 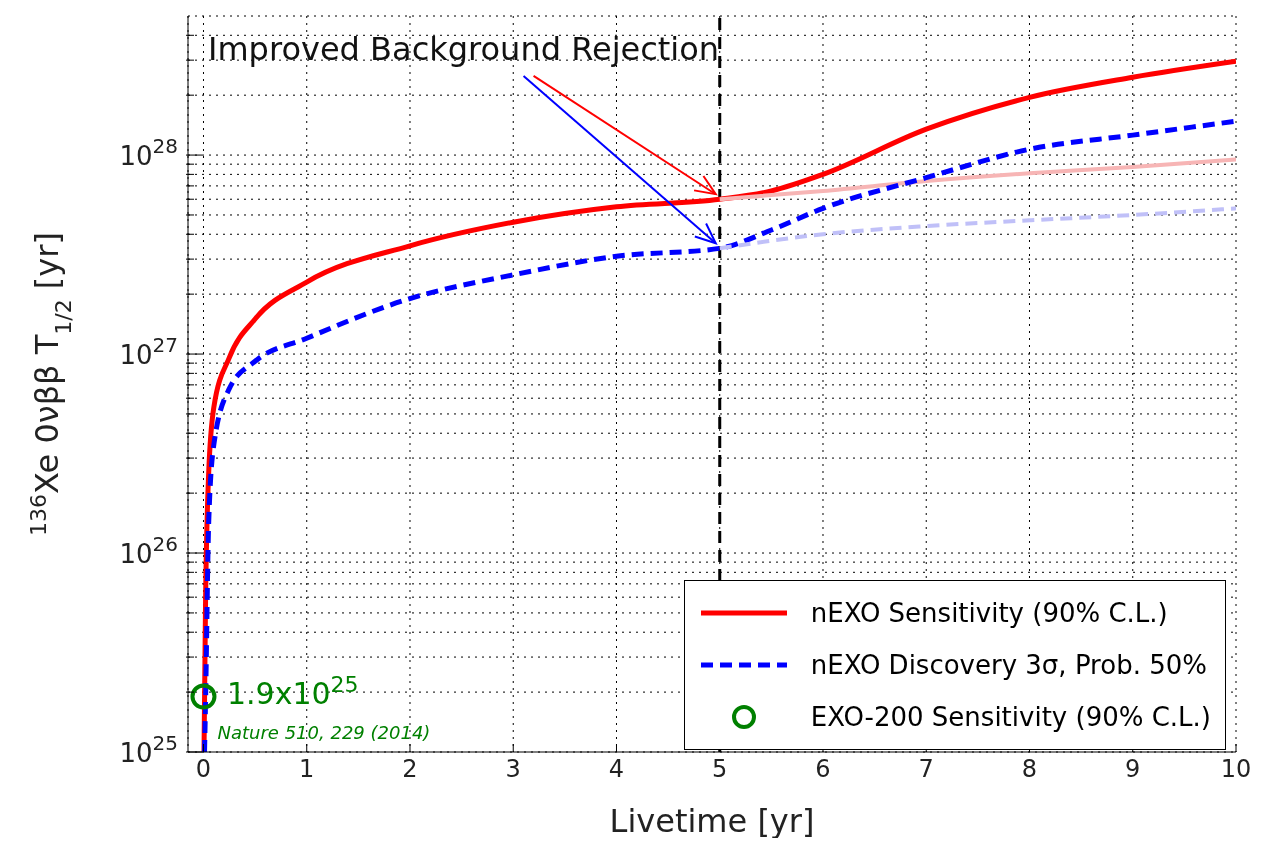 I want to click on legend-label: nEXO Sensitivity (90% C.L.), so click(x=989, y=613).